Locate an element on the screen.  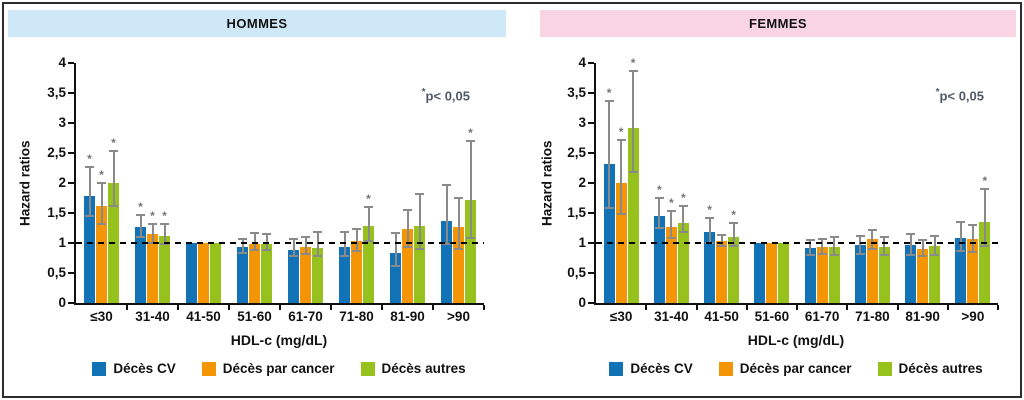
significance-note: *p< 0,05 is located at coordinates (960, 95).